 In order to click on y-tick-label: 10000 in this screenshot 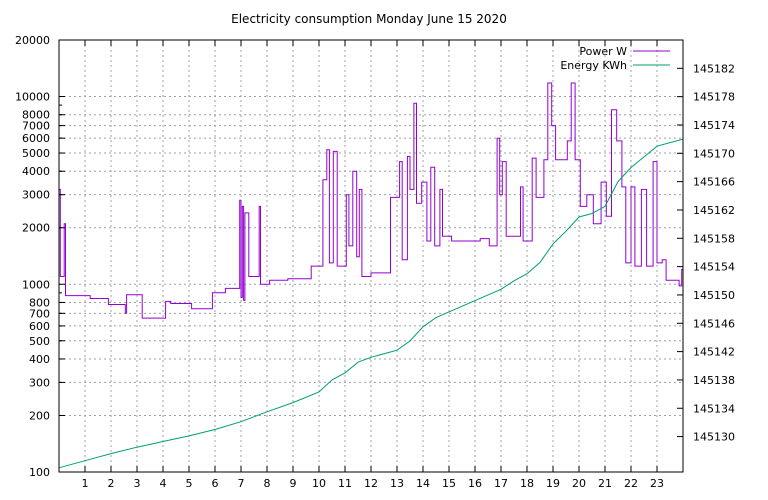, I will do `click(32, 97)`.